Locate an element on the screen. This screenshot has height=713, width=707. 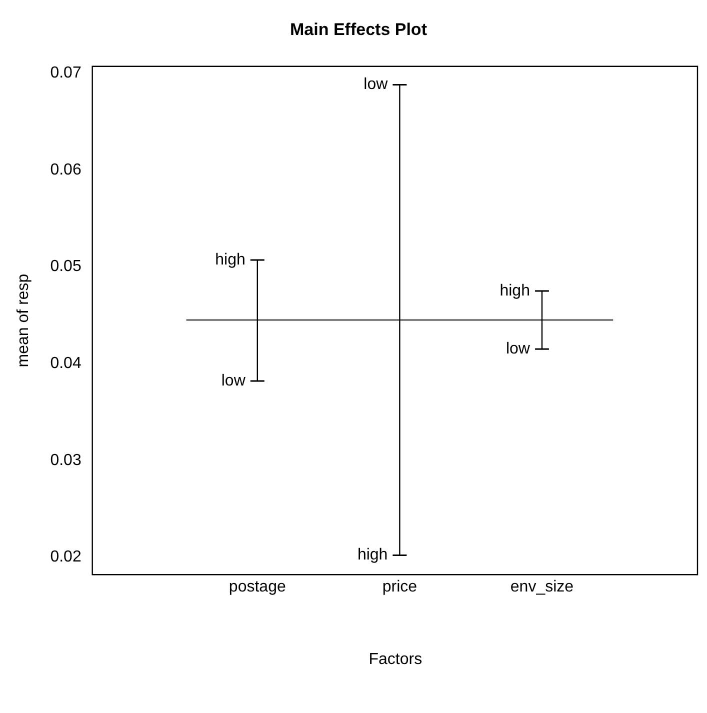
chart-title: Main Effects Plot is located at coordinates (359, 29).